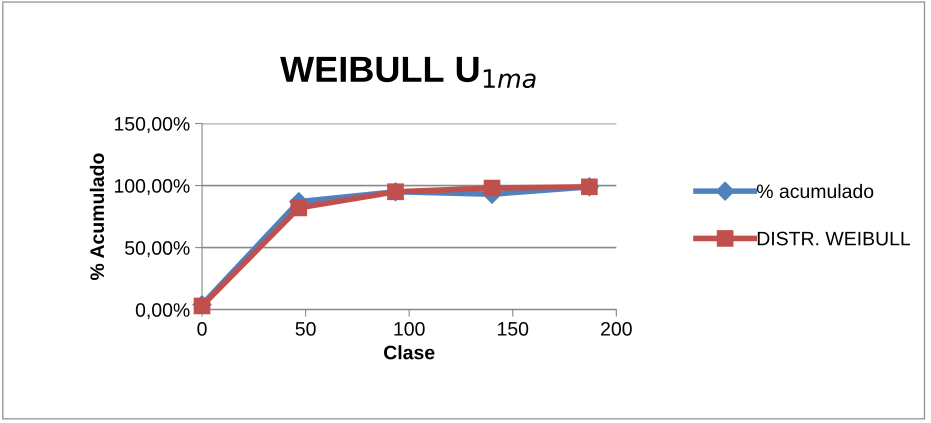  Describe the element at coordinates (163, 311) in the screenshot. I see `y-tick-label: 0,00%` at that location.